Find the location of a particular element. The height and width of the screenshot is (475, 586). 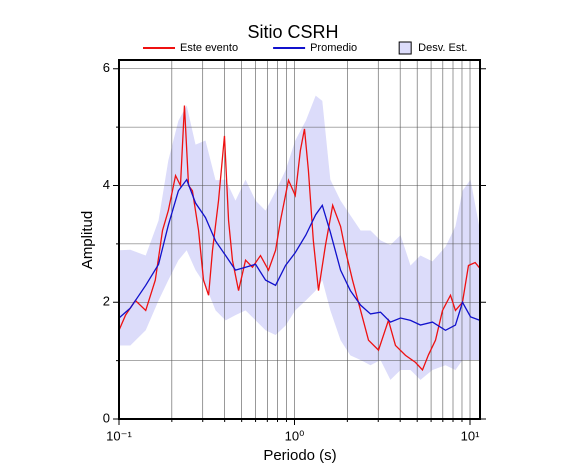

x-tick-label: 10¹ is located at coordinates (470, 435).